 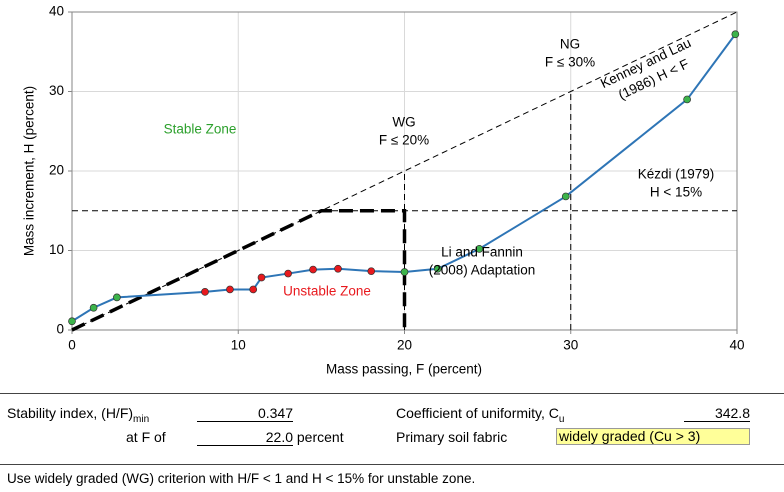 What do you see at coordinates (146, 437) in the screenshot?
I see `at-f-label: at F of` at bounding box center [146, 437].